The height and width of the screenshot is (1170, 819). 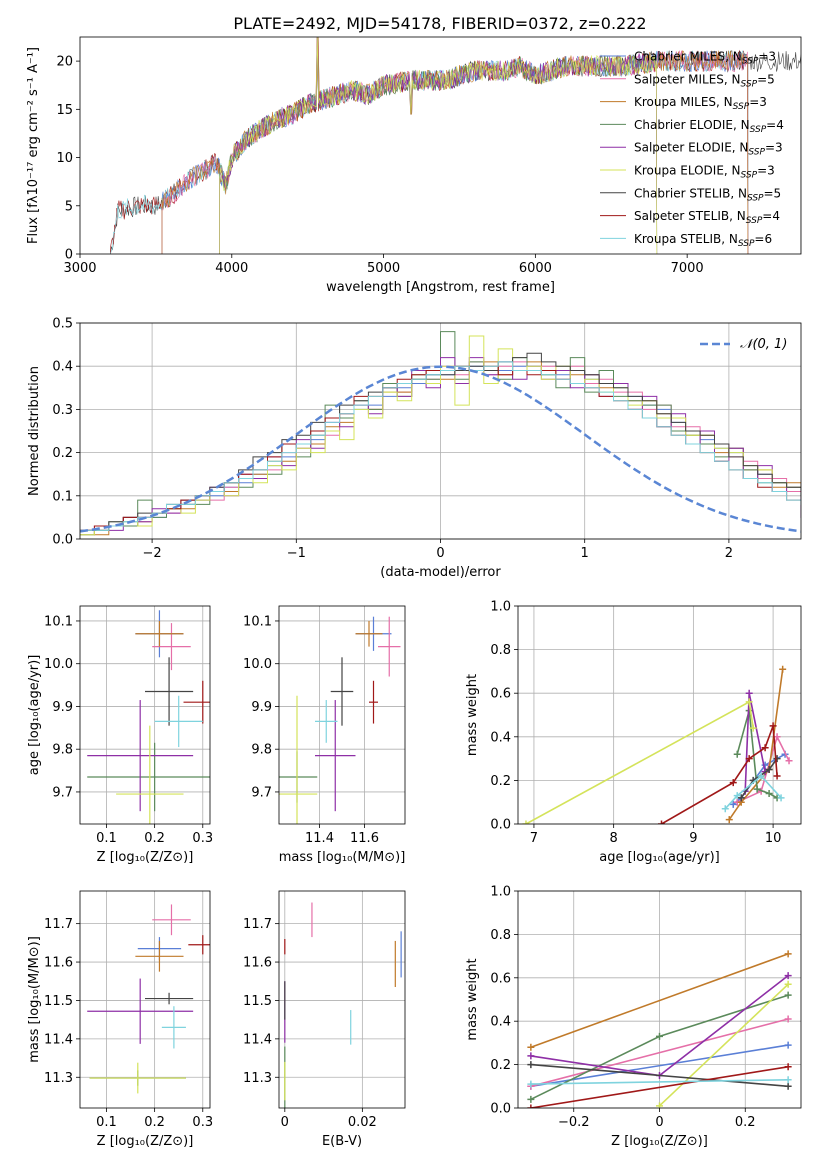 I want to click on y-axis-label: age [log₁₀(age/yr)], so click(x=34, y=715).